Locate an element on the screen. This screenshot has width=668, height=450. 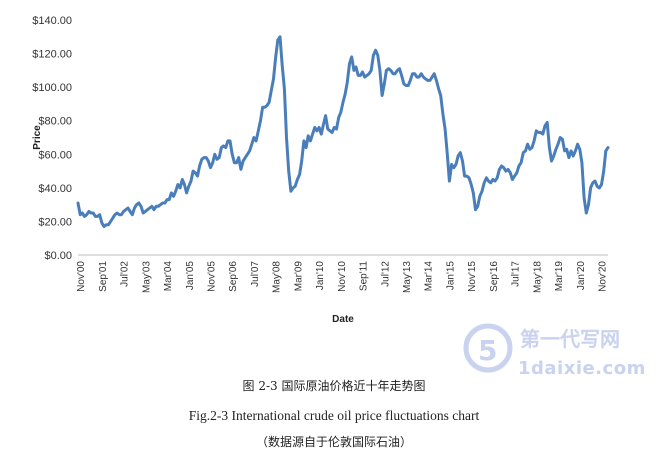
x-tick-label: Nov'10 is located at coordinates (342, 276).